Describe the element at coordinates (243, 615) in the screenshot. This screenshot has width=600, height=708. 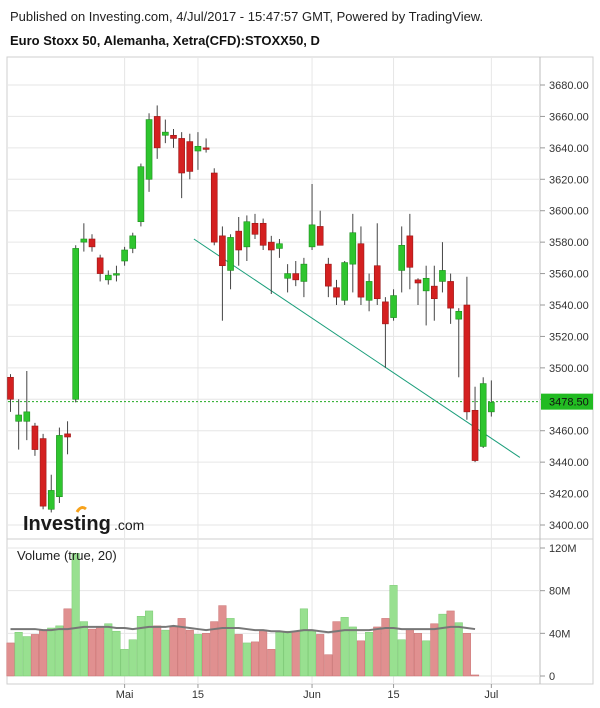
I see `volume-bars` at that location.